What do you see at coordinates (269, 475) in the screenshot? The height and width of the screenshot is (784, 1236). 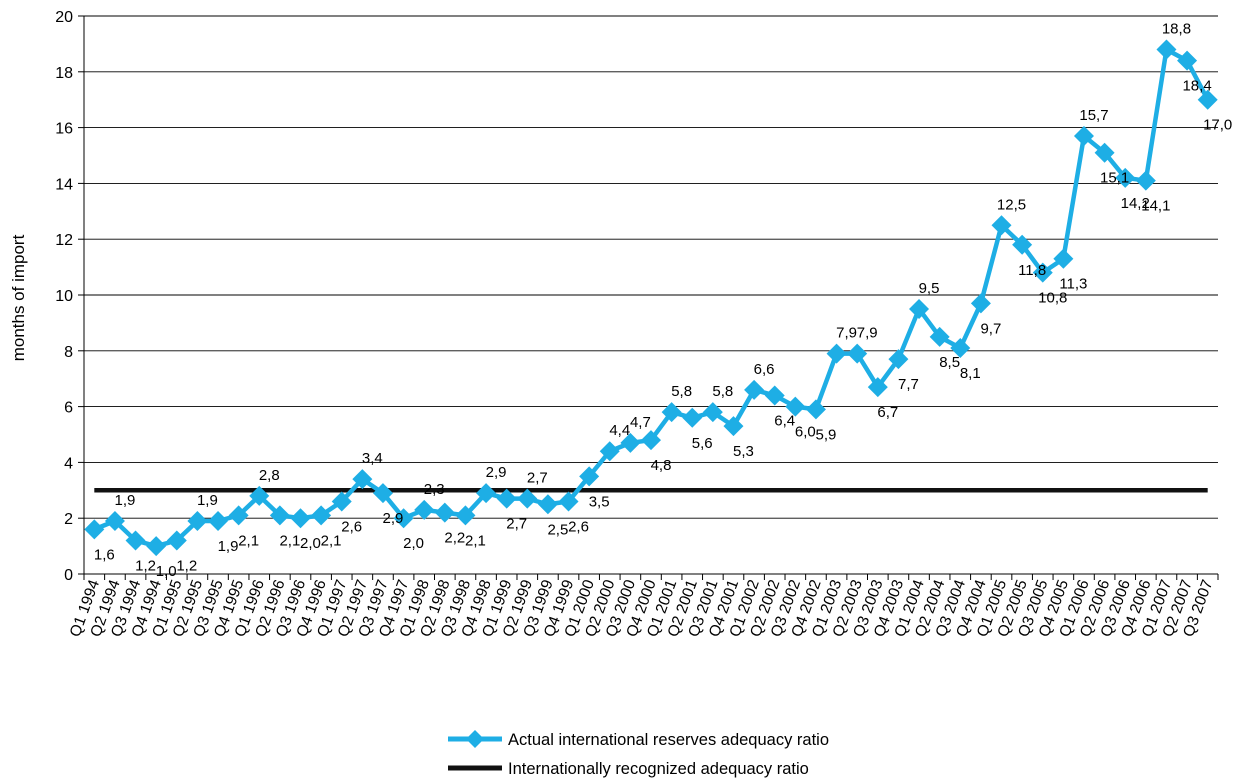 I see `data-label: 2,8` at bounding box center [269, 475].